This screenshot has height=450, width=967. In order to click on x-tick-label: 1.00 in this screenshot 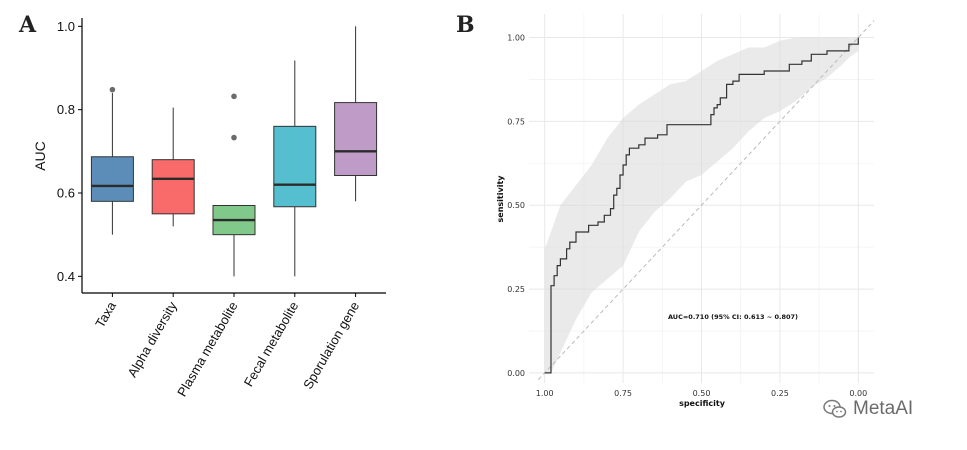, I will do `click(545, 393)`.